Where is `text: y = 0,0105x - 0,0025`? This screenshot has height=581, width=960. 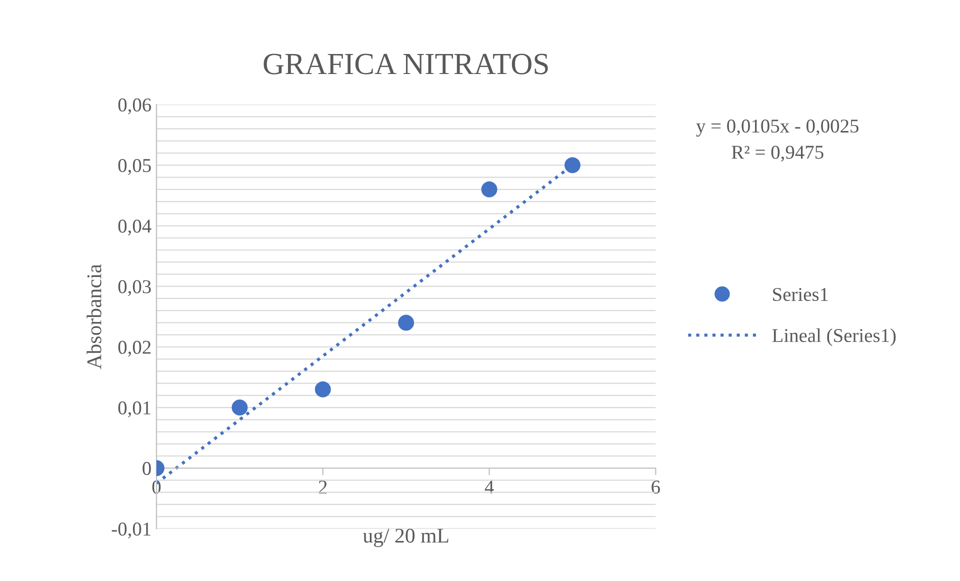
text: y = 0,0105x - 0,0025 is located at coordinates (777, 128).